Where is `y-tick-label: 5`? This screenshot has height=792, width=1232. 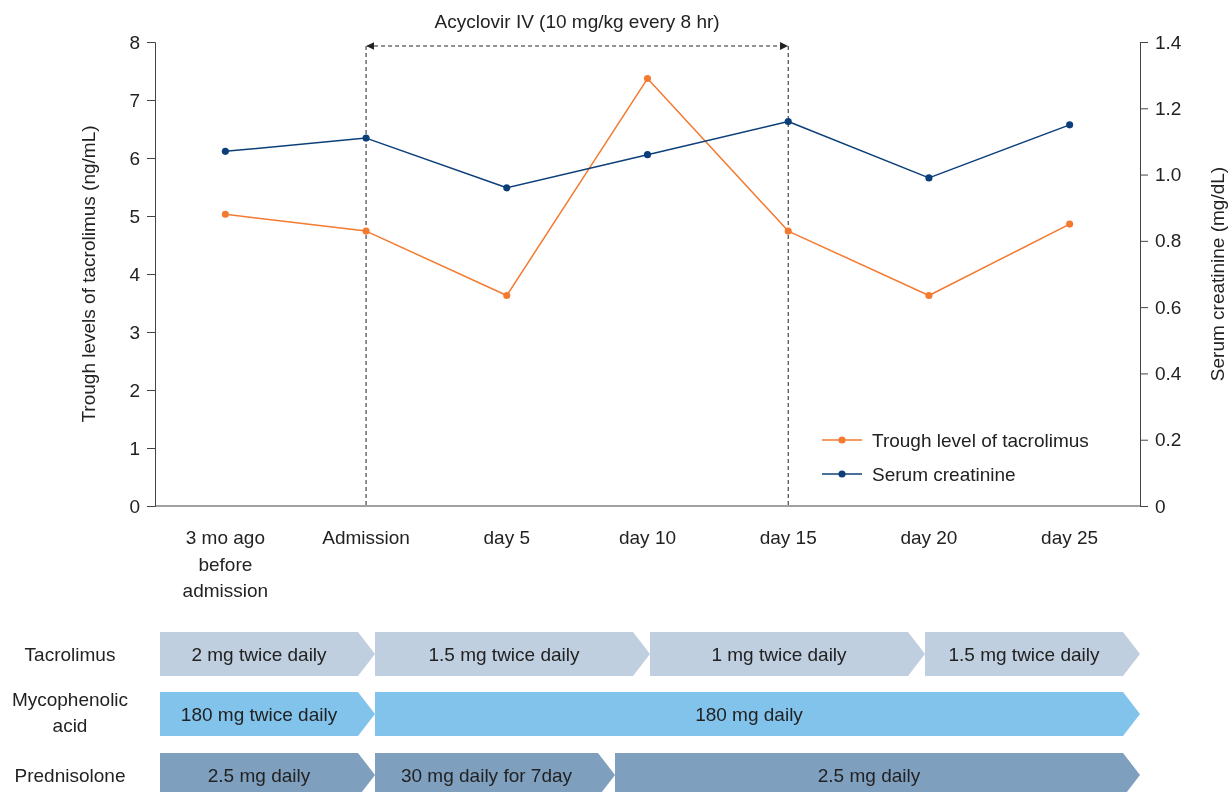
y-tick-label: 5 is located at coordinates (134, 216).